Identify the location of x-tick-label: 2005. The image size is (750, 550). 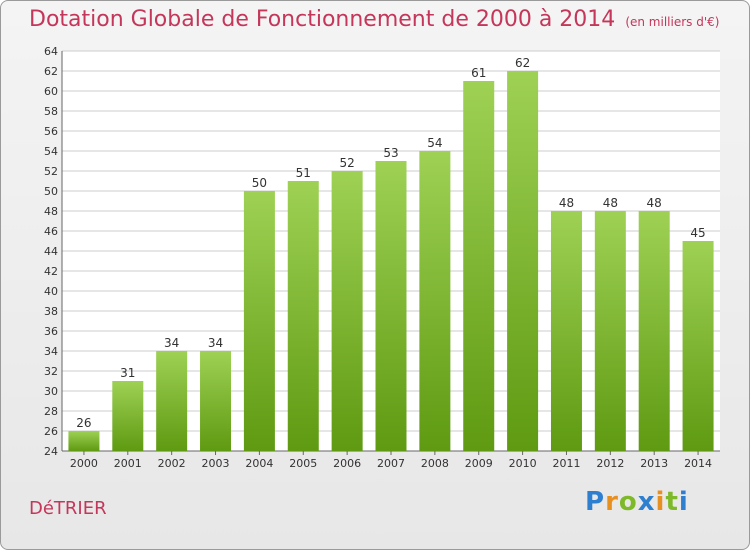
(303, 463).